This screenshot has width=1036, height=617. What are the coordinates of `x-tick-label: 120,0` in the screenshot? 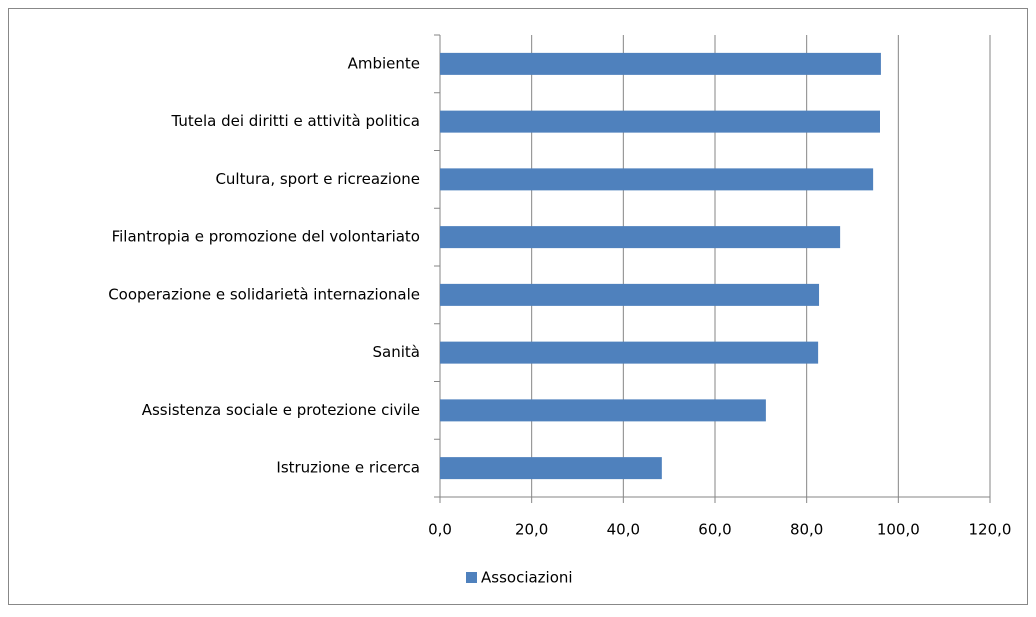 It's located at (990, 530).